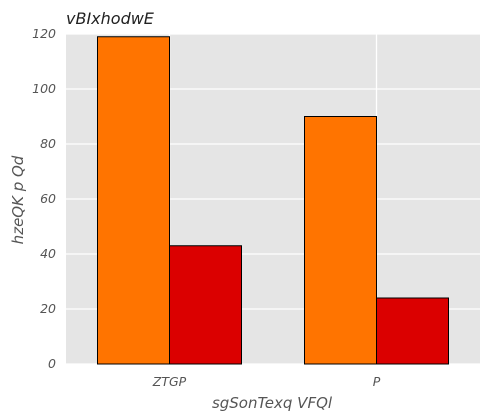 This screenshot has height=420, width=490. Describe the element at coordinates (110, 18) in the screenshot. I see `chart-title: vBIxhodwE` at that location.